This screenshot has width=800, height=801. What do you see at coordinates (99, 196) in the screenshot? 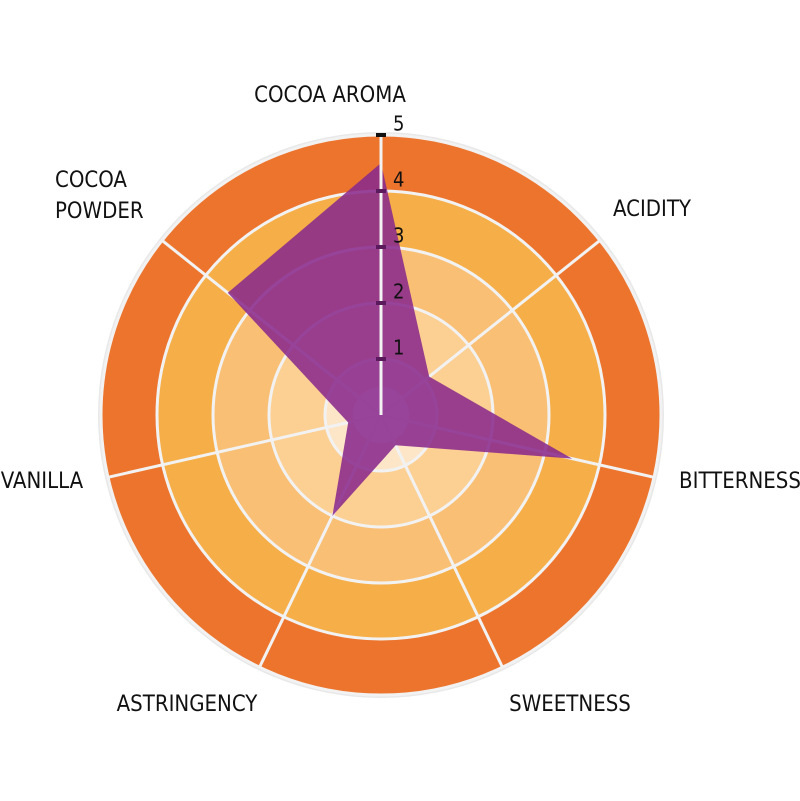
I see `category-label: COCOA POWDER` at bounding box center [99, 196].